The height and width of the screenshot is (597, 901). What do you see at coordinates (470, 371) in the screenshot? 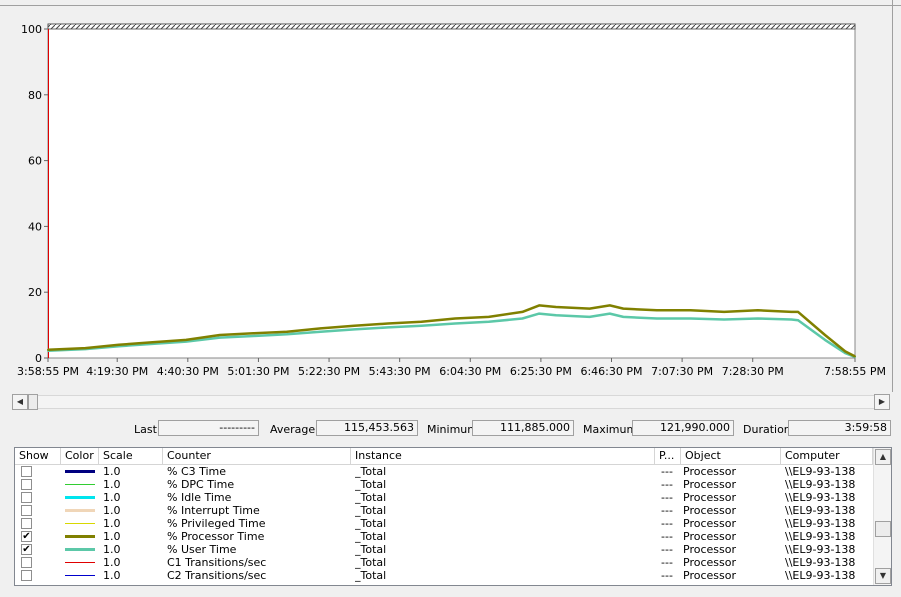
I see `x-tick-label: 6:04:30 PM` at bounding box center [470, 371].